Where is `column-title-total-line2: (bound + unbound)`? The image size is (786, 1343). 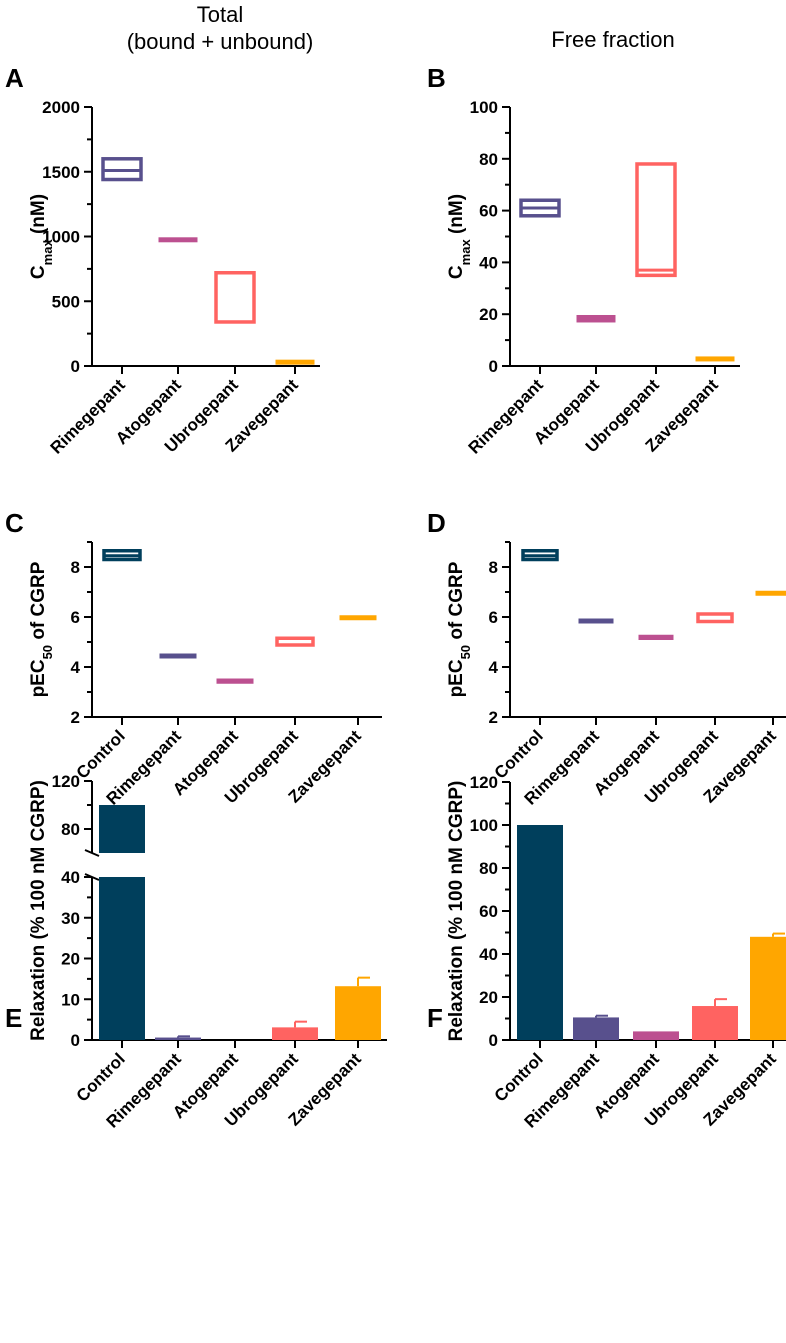 column-title-total-line2: (bound + unbound) is located at coordinates (220, 41).